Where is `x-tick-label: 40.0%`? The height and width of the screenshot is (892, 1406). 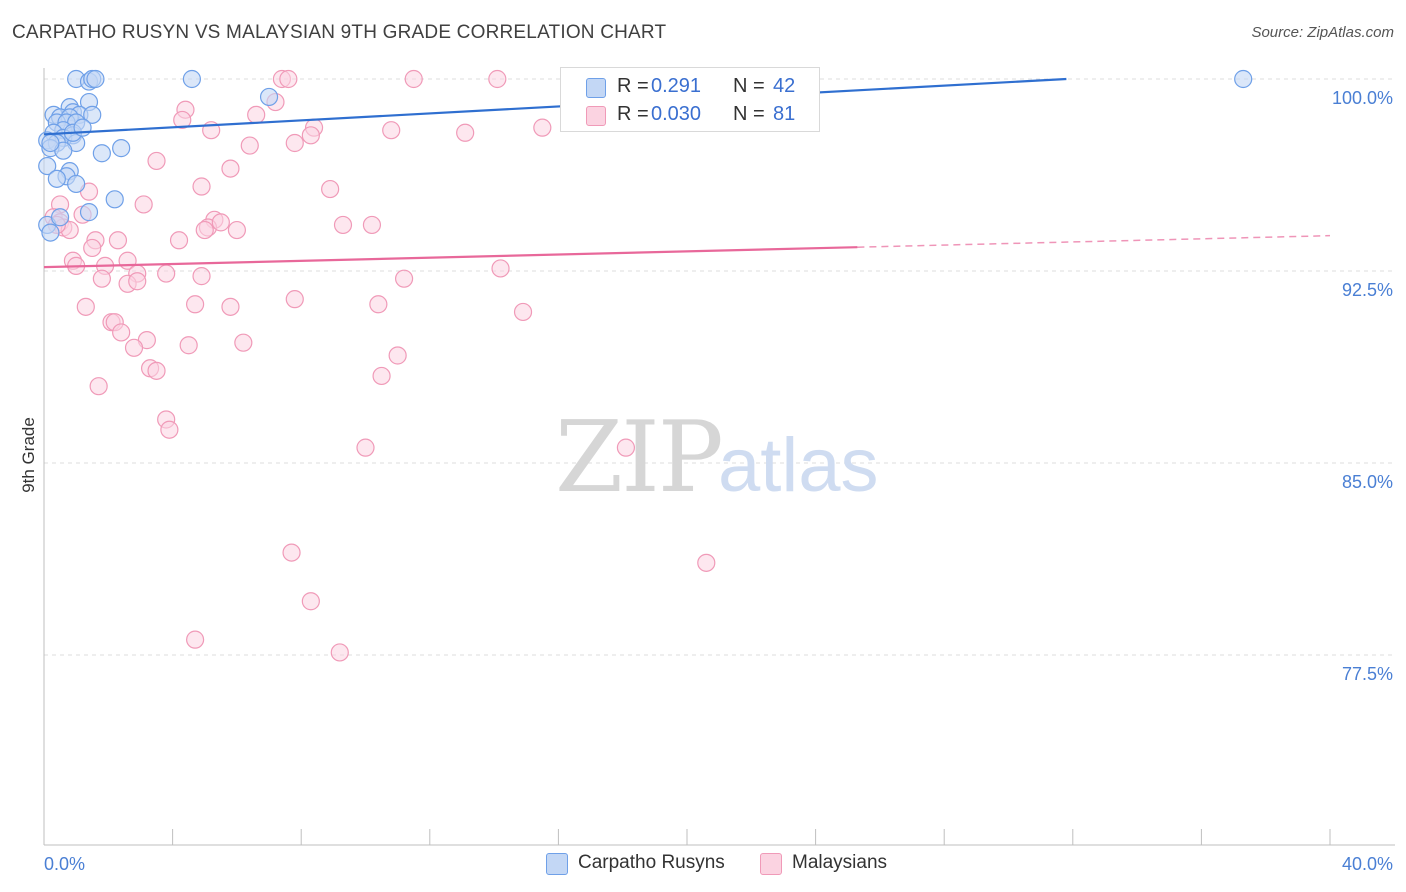 x-tick-label: 40.0% is located at coordinates (1367, 864).